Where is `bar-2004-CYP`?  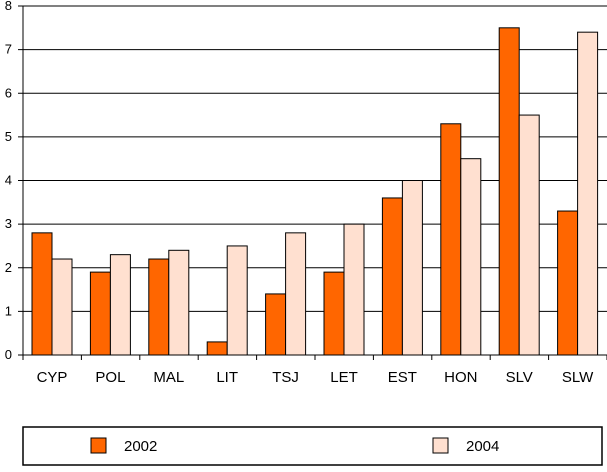 bar-2004-CYP is located at coordinates (62, 307).